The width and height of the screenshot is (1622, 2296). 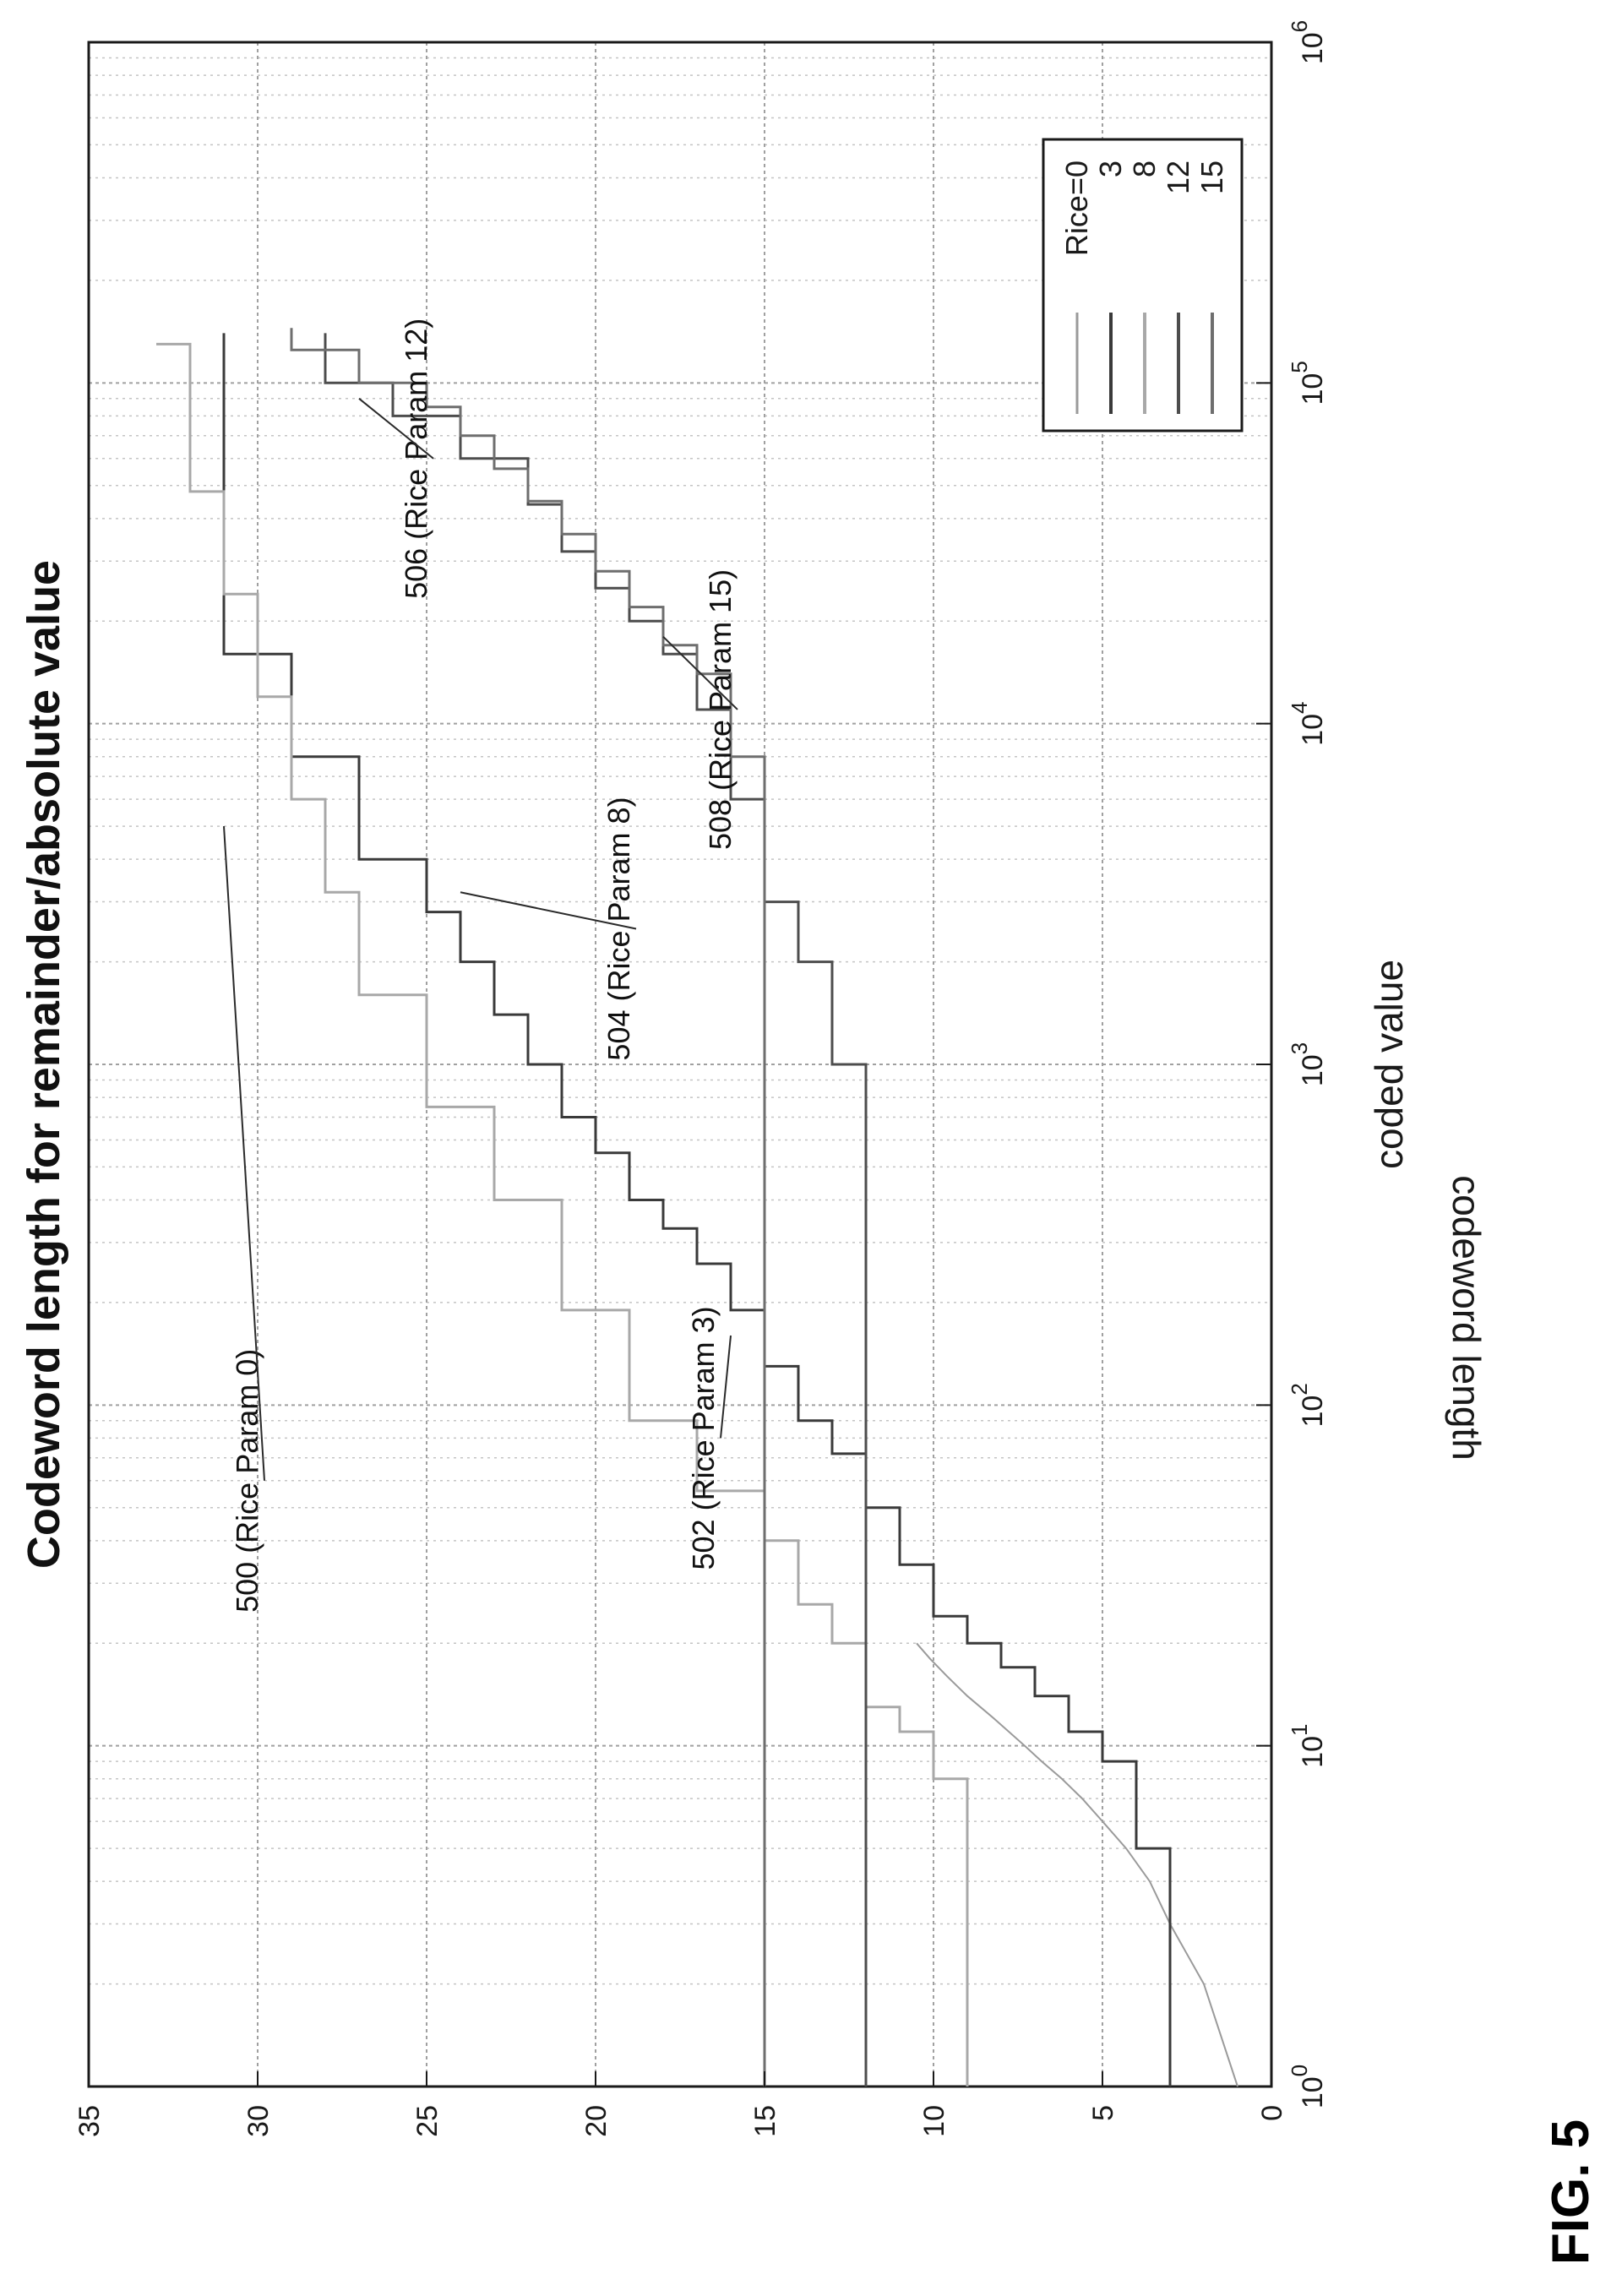 What do you see at coordinates (428, 2121) in the screenshot?
I see `y-tick-label: 25` at bounding box center [428, 2121].